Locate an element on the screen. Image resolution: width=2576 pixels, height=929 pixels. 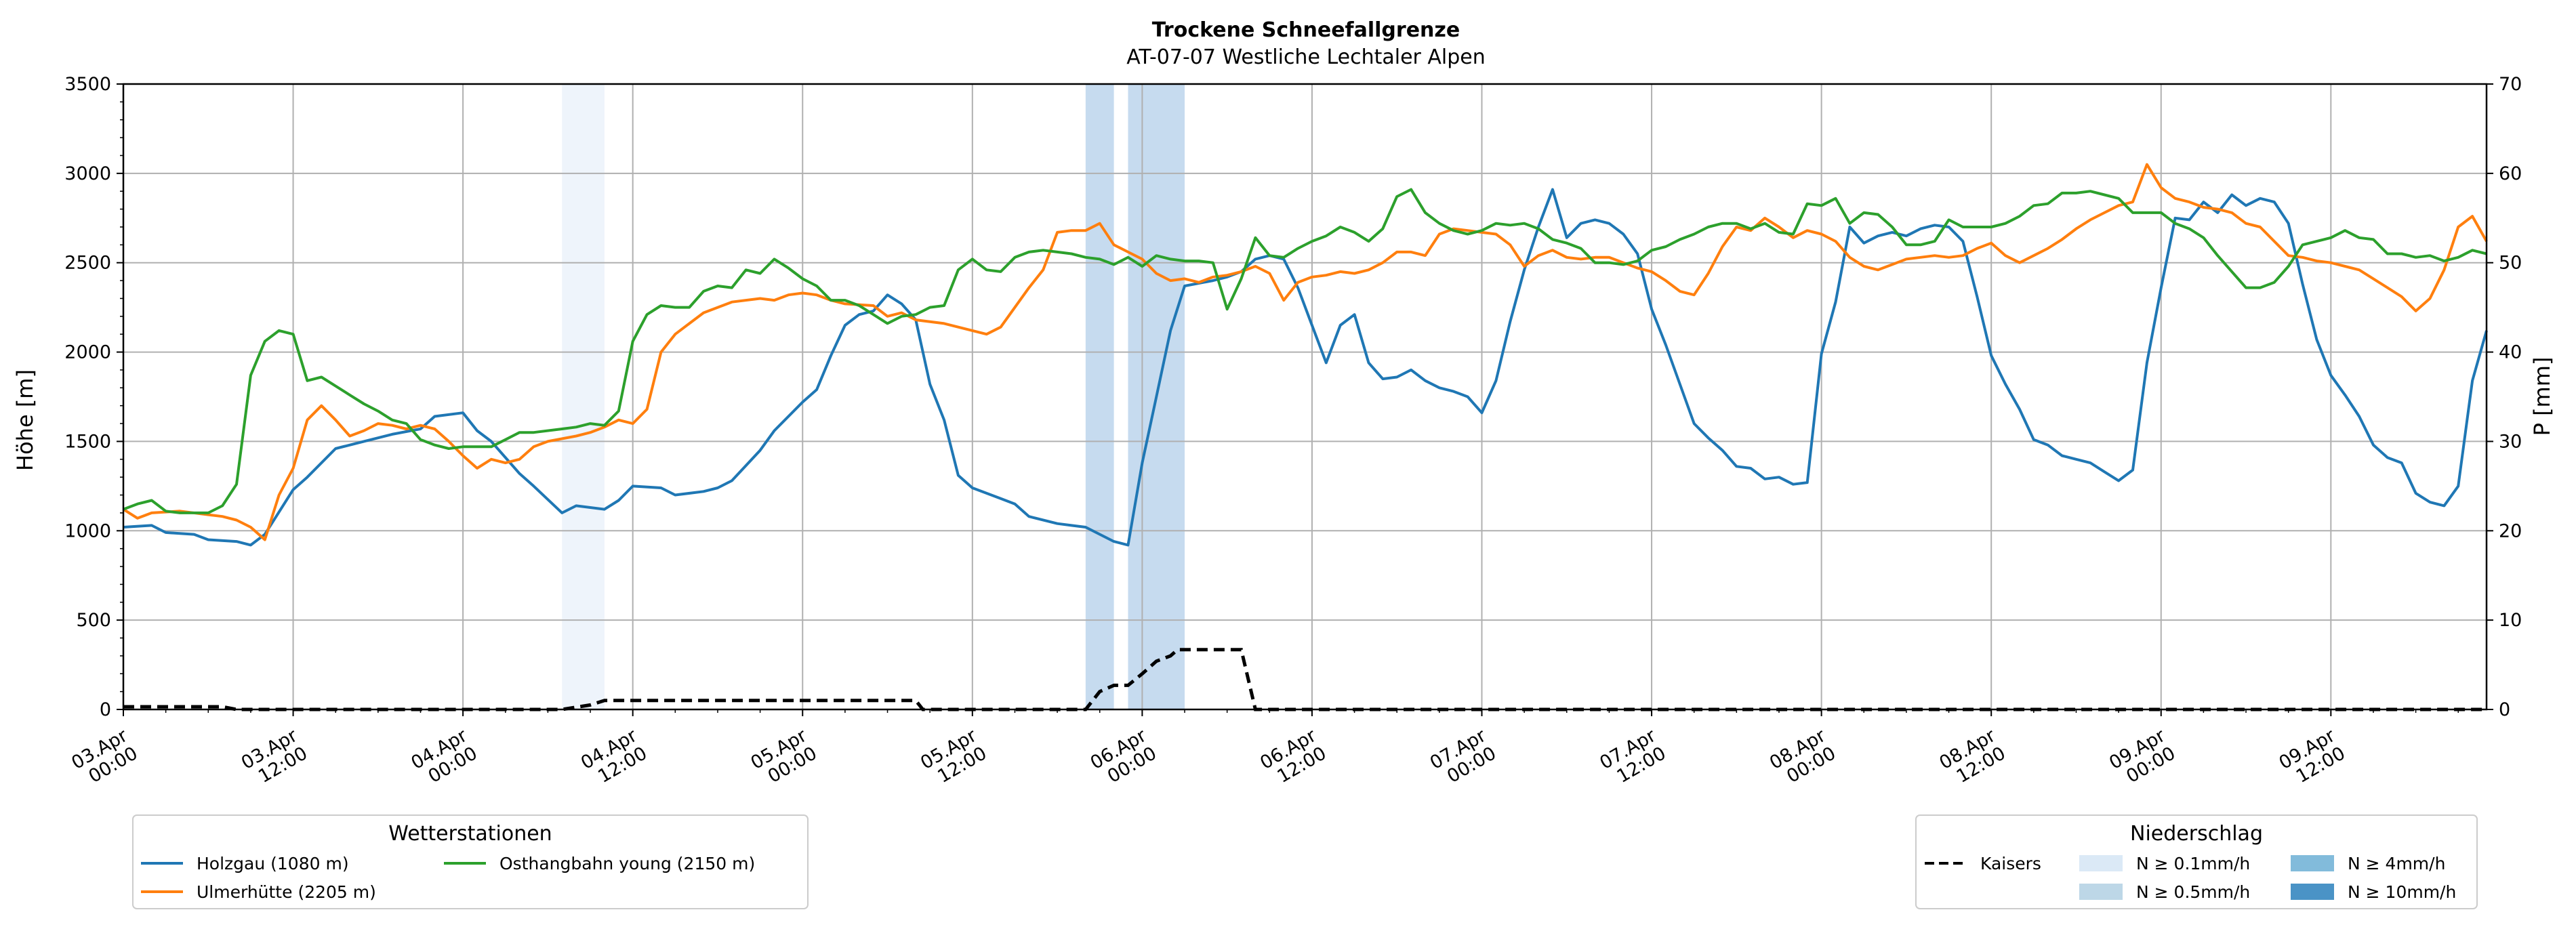
legend-ulmerhuette-label: Ulmerhütte (2205 m) is located at coordinates (286, 892).